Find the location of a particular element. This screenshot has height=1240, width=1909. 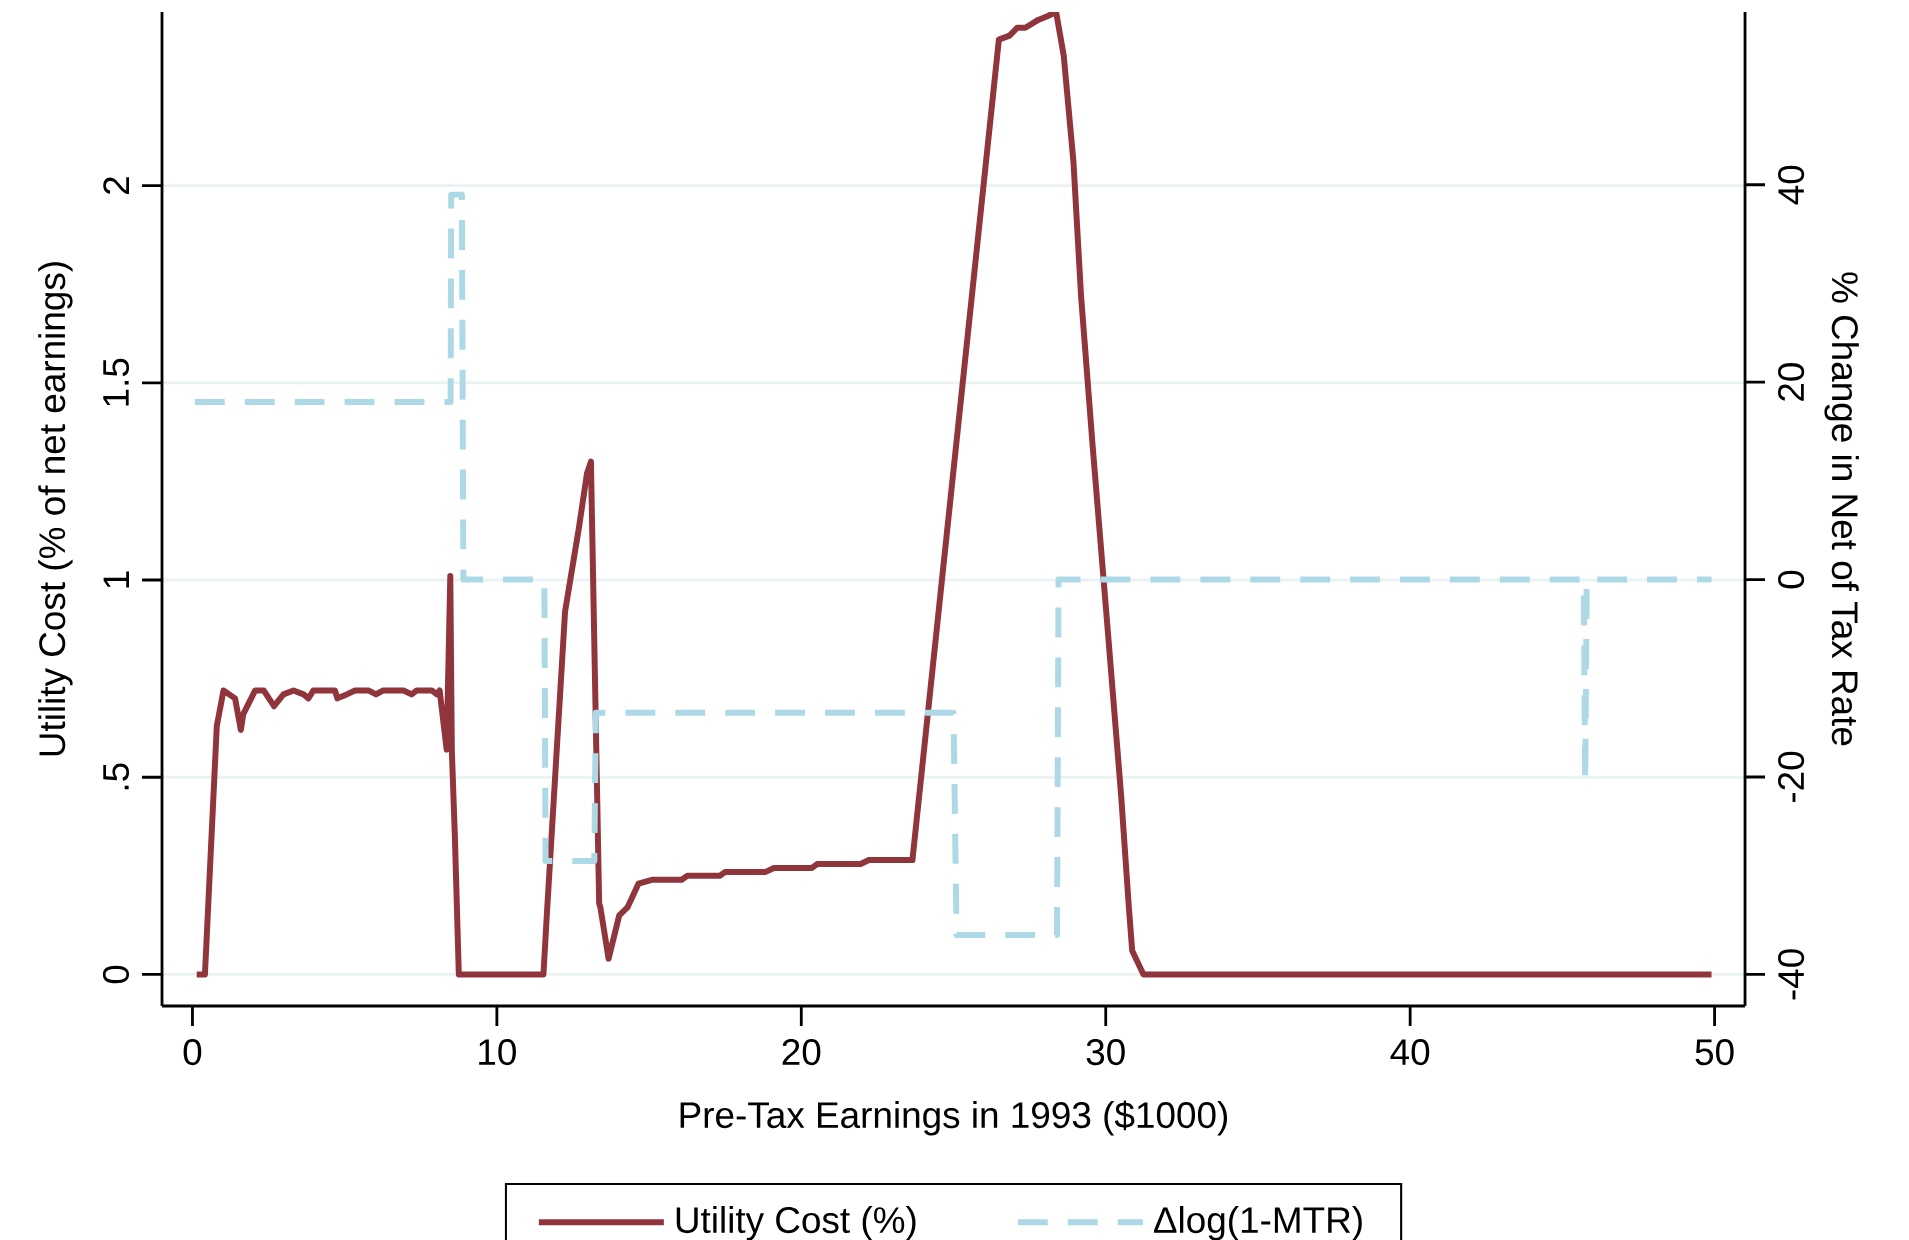

y-axis-title: Utility Cost (% of net earnings) is located at coordinates (55, 509).